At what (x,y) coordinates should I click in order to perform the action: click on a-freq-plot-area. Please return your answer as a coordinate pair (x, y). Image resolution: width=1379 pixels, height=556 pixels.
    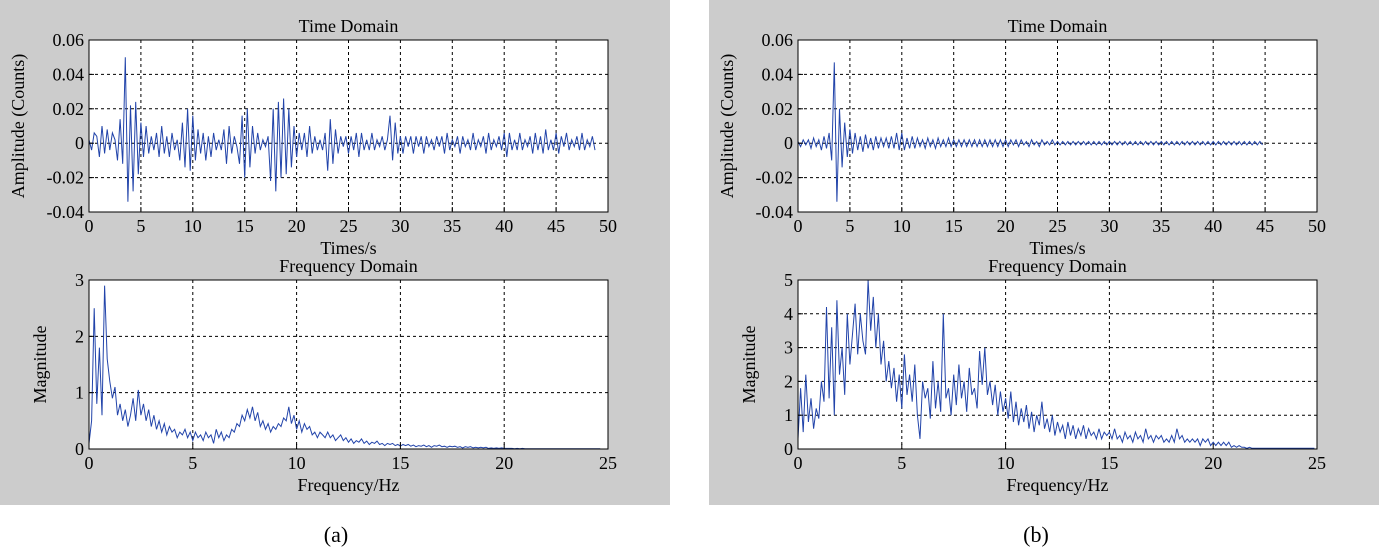
    Looking at the image, I should click on (348, 364).